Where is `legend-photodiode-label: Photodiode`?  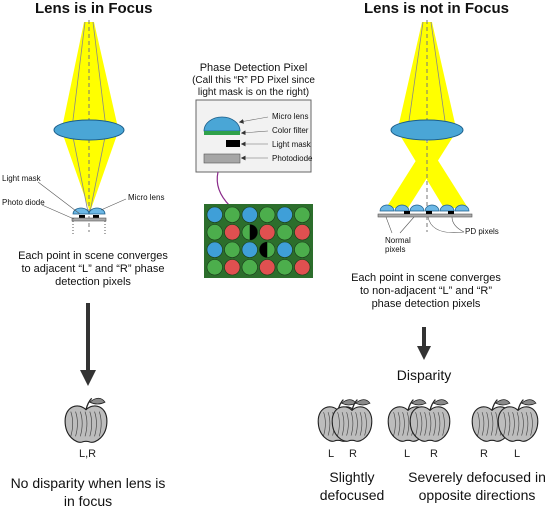
legend-photodiode-label: Photodiode is located at coordinates (292, 158).